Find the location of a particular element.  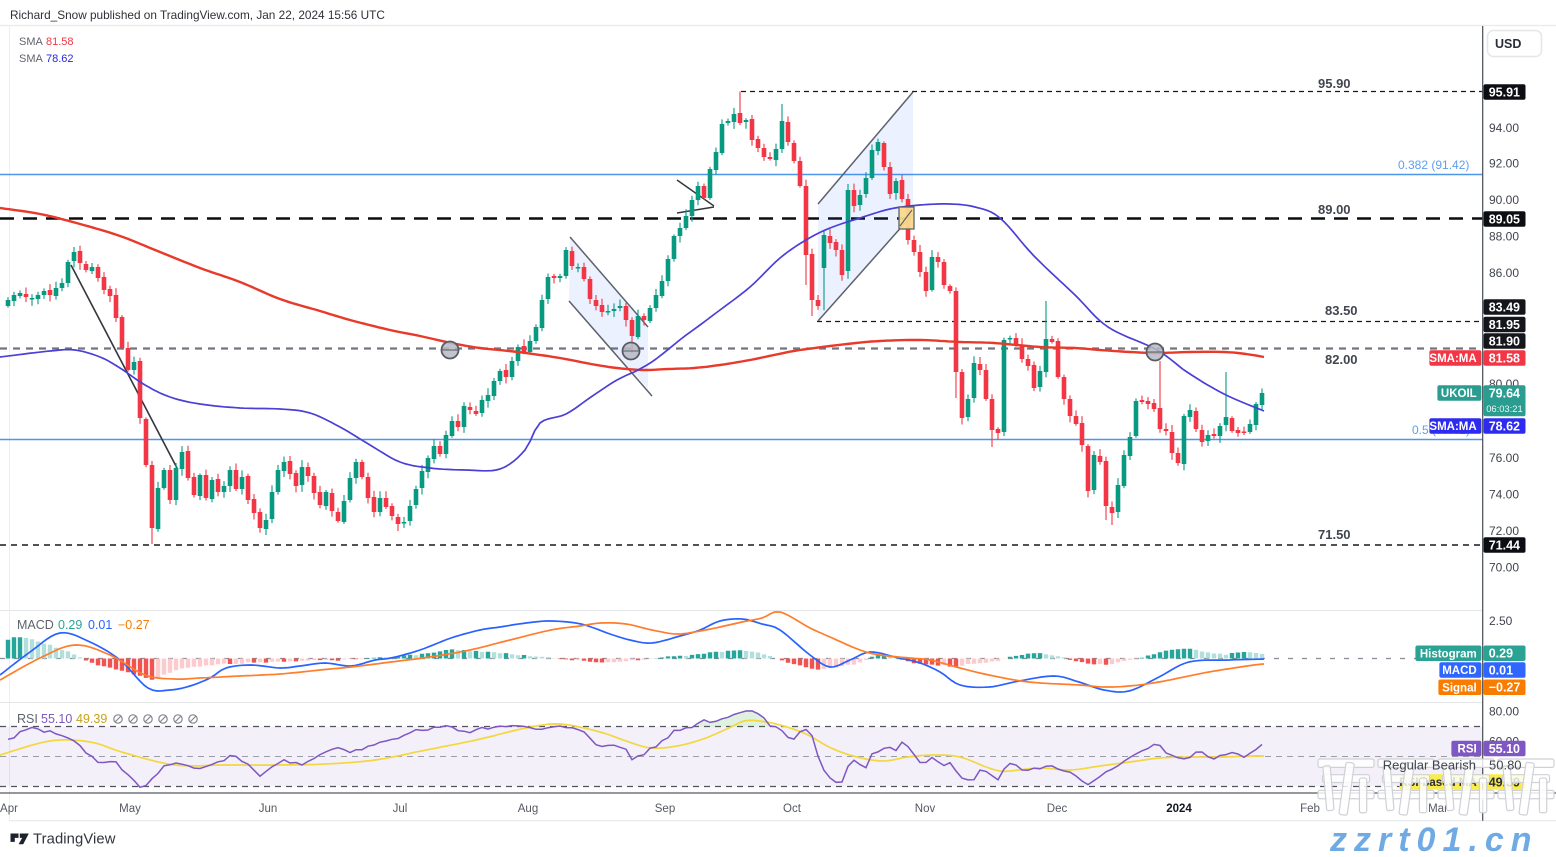

svg-text: May is located at coordinates (130, 809).